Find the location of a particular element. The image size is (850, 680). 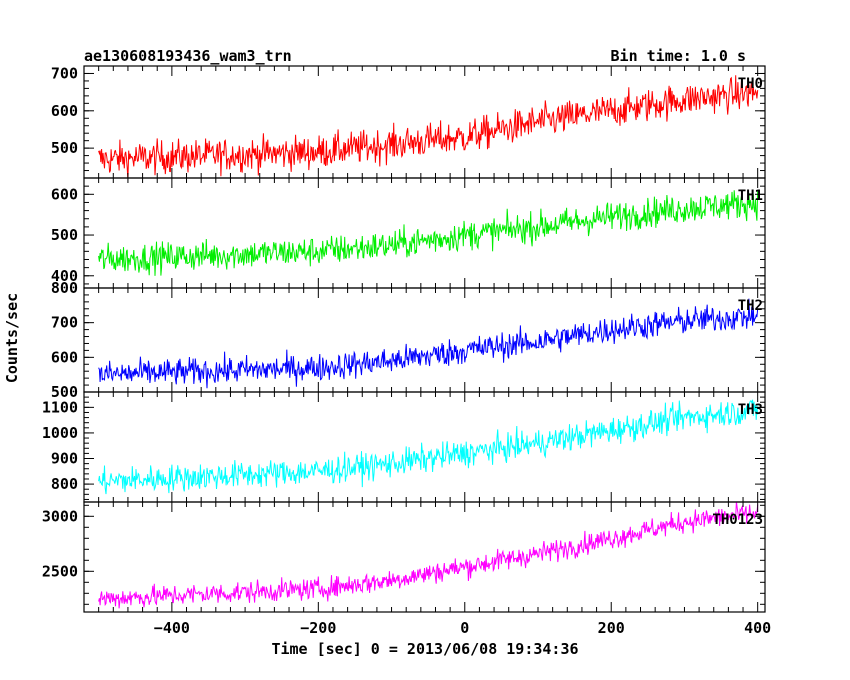

y-axis-title: Counts/sec is located at coordinates (12, 338).